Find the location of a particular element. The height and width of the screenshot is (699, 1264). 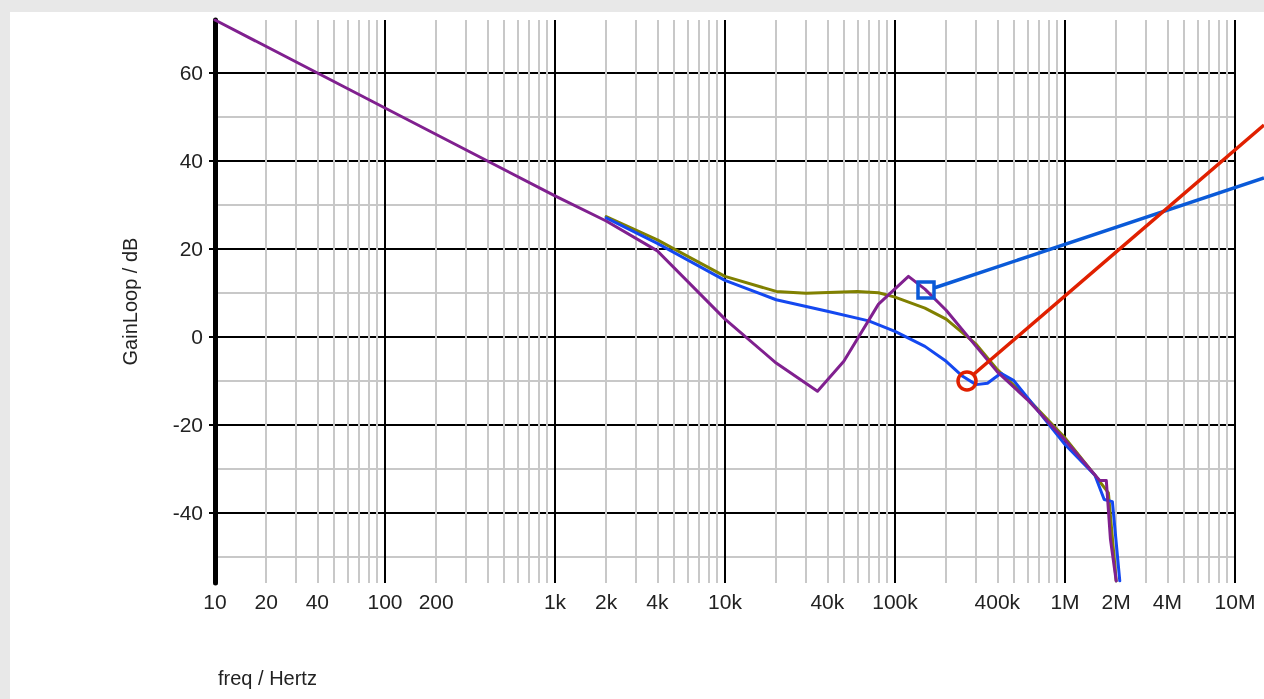

x-tick-label: 4k is located at coordinates (657, 601).